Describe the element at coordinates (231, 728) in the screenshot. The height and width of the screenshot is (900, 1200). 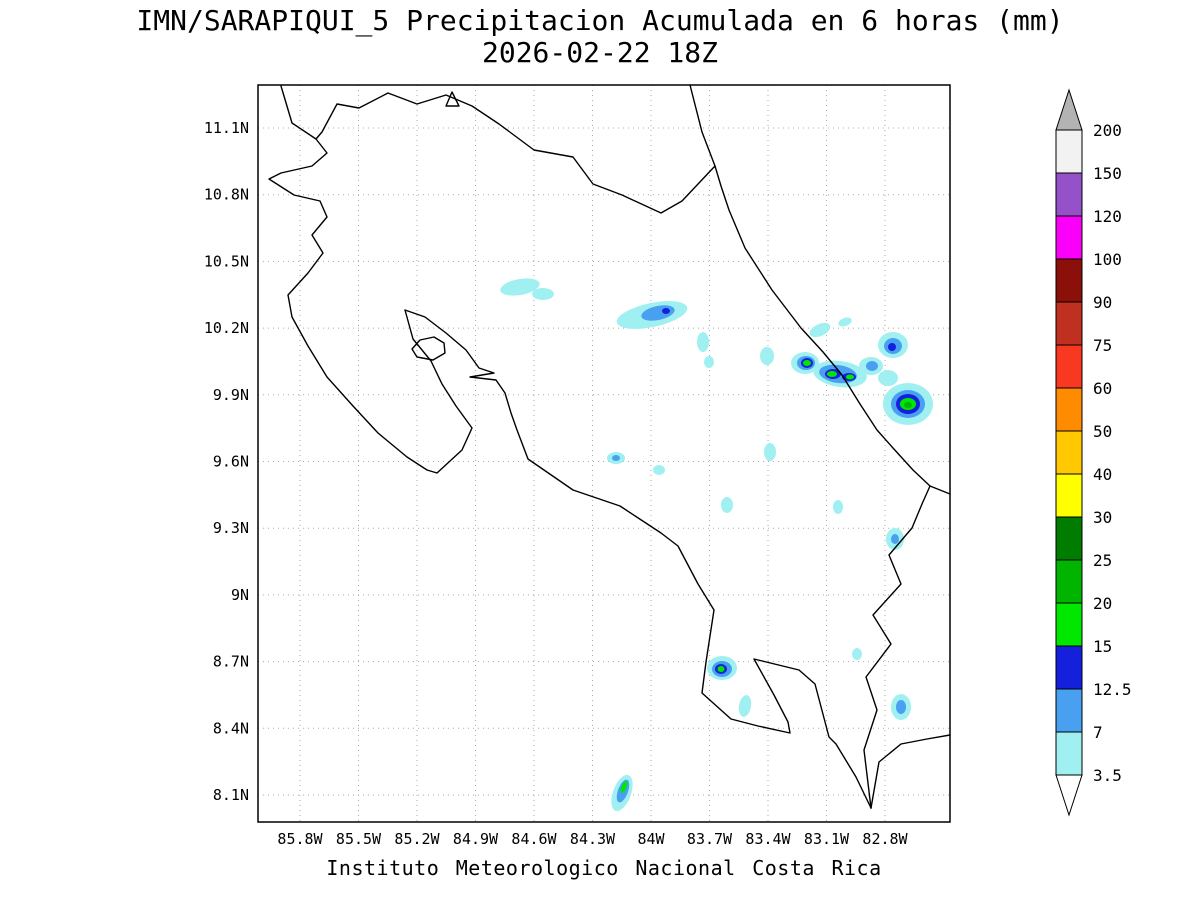
I see `y-tick-label: 8.4N` at that location.